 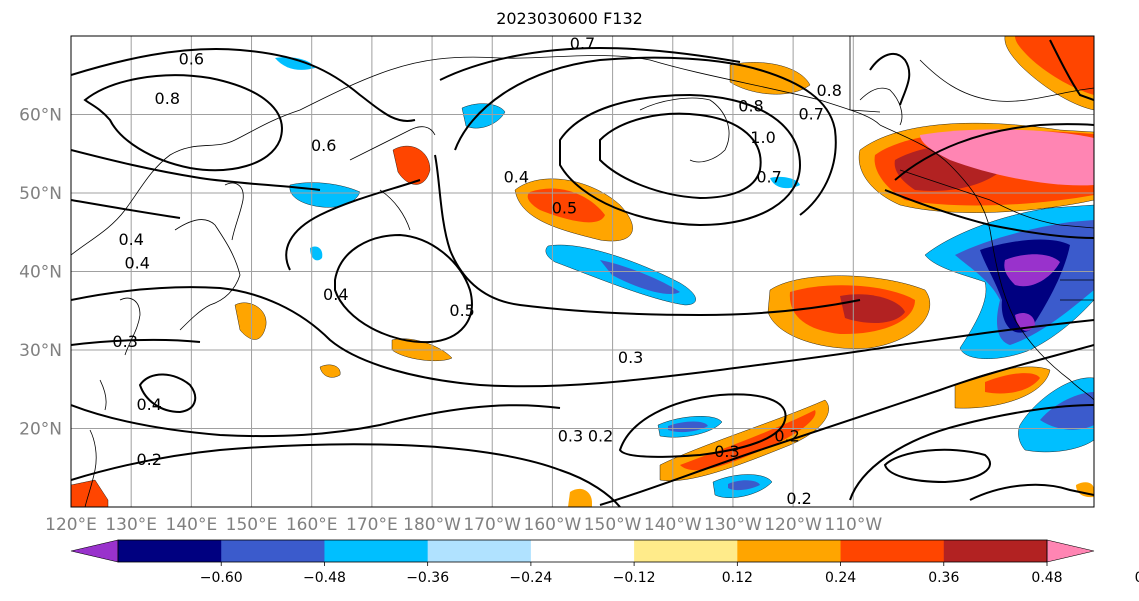 I want to click on colorbar-tick-label: 0.12, so click(x=737, y=578).